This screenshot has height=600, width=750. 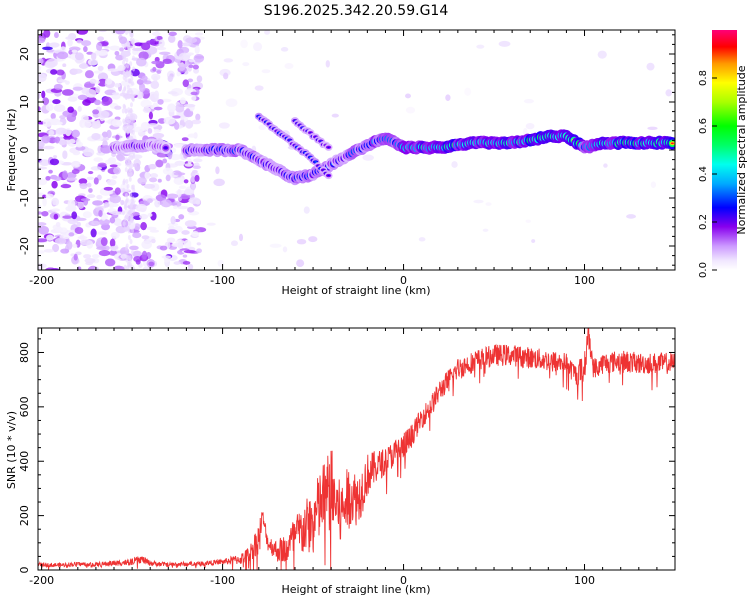 What do you see at coordinates (403, 580) in the screenshot?
I see `snr-xtick-label: 0` at bounding box center [403, 580].